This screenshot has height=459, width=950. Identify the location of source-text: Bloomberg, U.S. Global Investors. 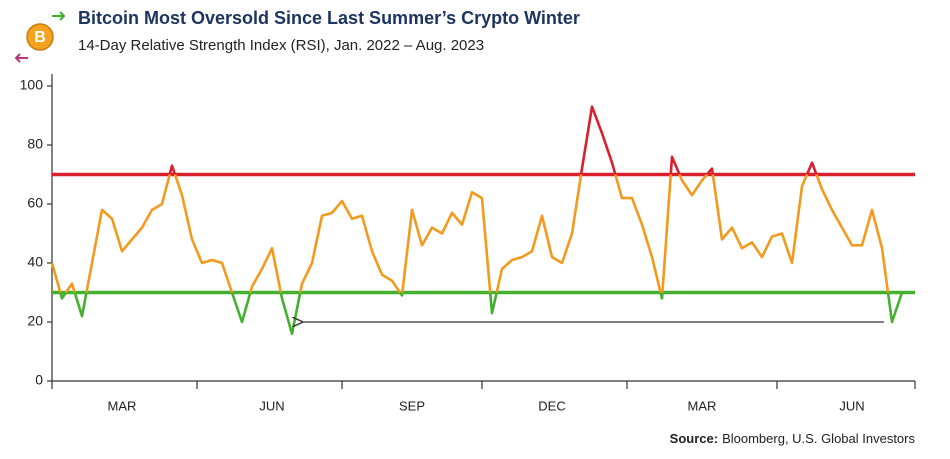
(818, 438).